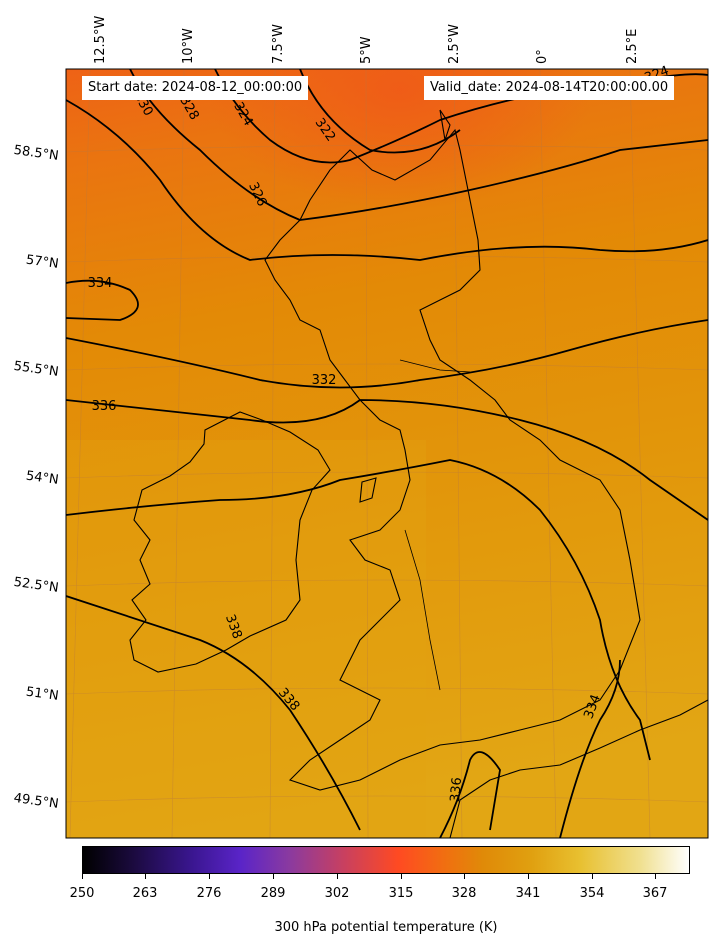 The width and height of the screenshot is (716, 949). I want to click on lon-label: 2.5°W, so click(454, 44).